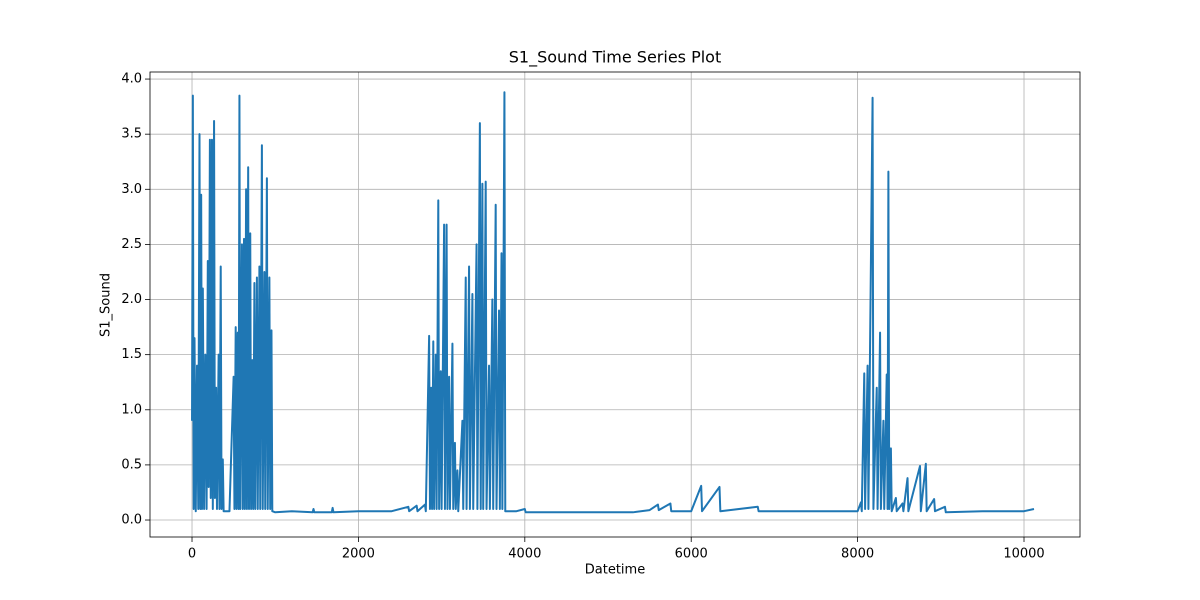 This screenshot has width=1200, height=600. I want to click on y-tick-label: 3.5, so click(131, 134).